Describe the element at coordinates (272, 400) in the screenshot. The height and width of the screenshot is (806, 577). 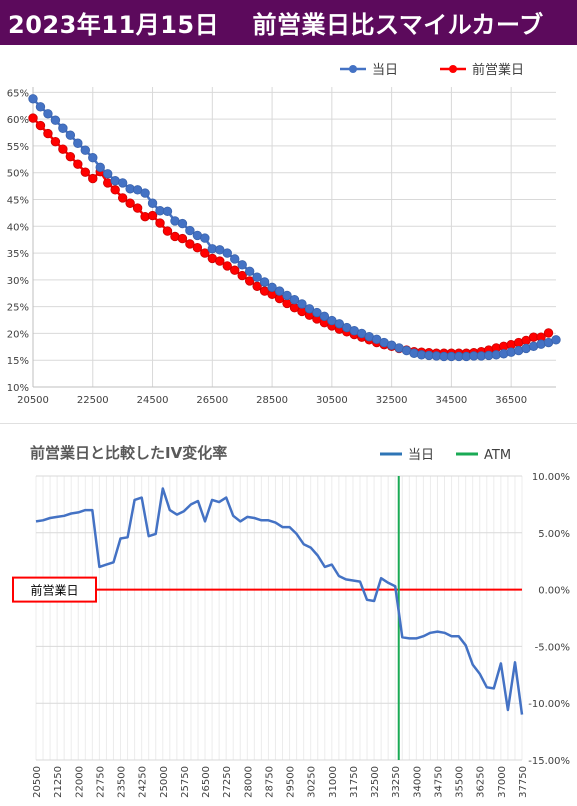
I see `x-tick-label: 28500` at that location.